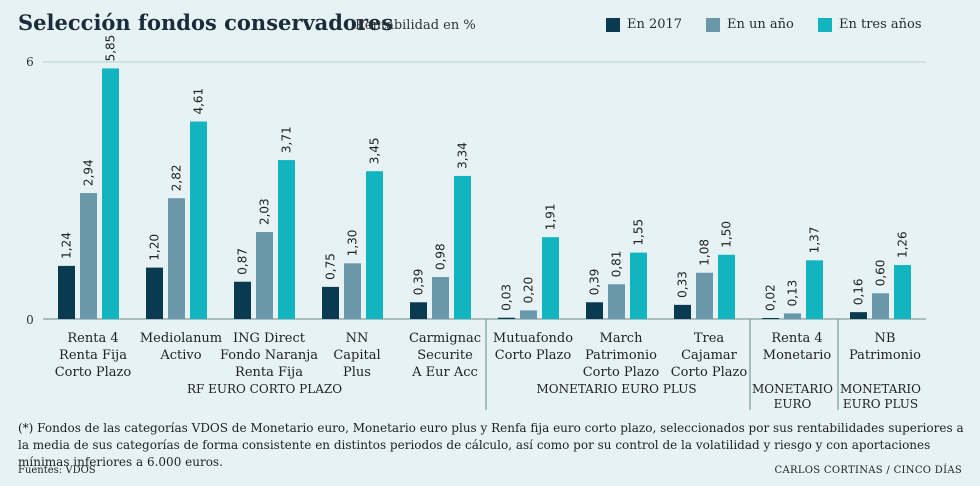 The width and height of the screenshot is (980, 486). I want to click on category-label: Trea Cajamar Corto Plazo, so click(709, 355).